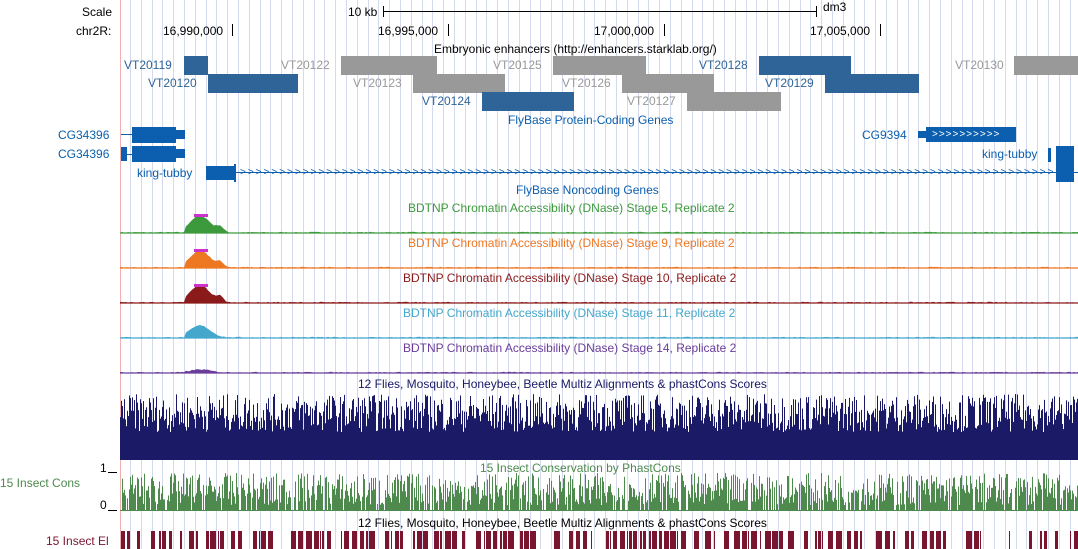 The width and height of the screenshot is (1078, 549). What do you see at coordinates (77, 541) in the screenshot?
I see `elements-side-label: 15 Insect El` at bounding box center [77, 541].